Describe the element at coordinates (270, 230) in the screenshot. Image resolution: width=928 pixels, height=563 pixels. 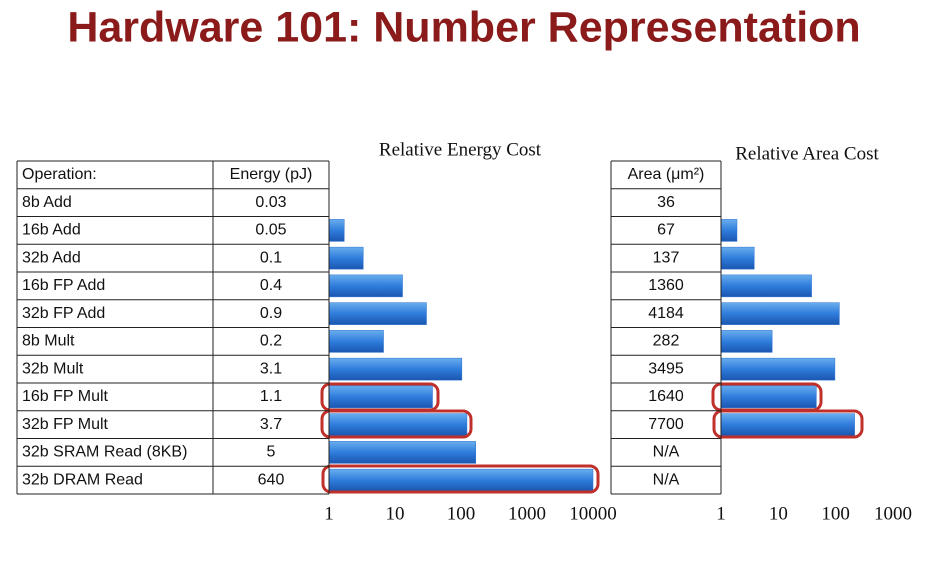
I see `table-cell: 0.05` at that location.